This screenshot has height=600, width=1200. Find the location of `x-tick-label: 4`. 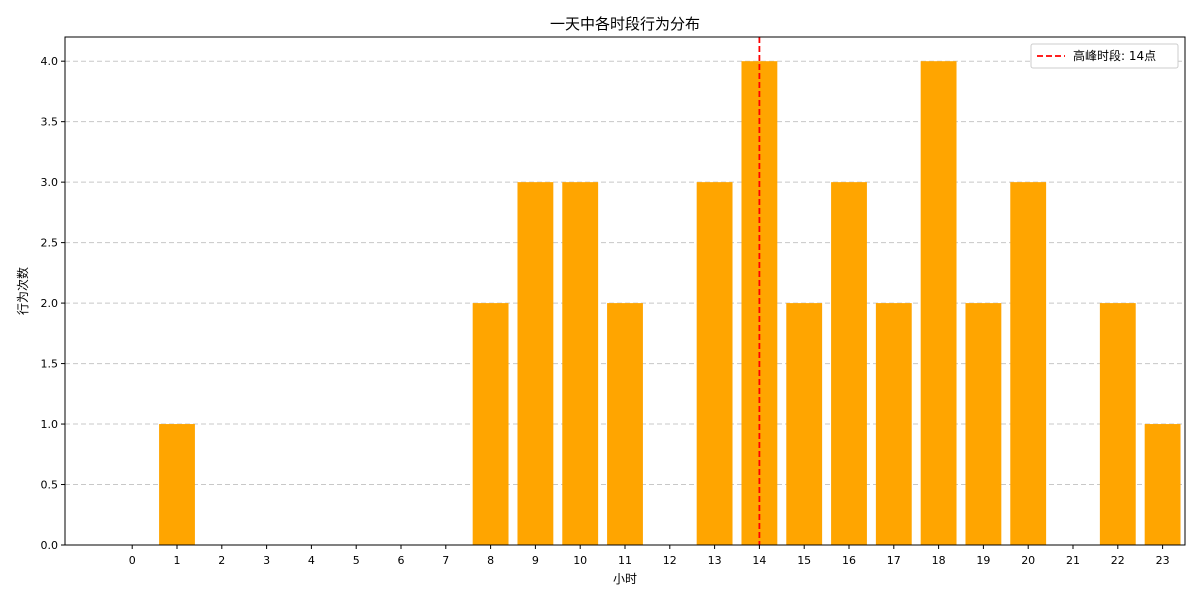

x-tick-label: 4 is located at coordinates (311, 560).